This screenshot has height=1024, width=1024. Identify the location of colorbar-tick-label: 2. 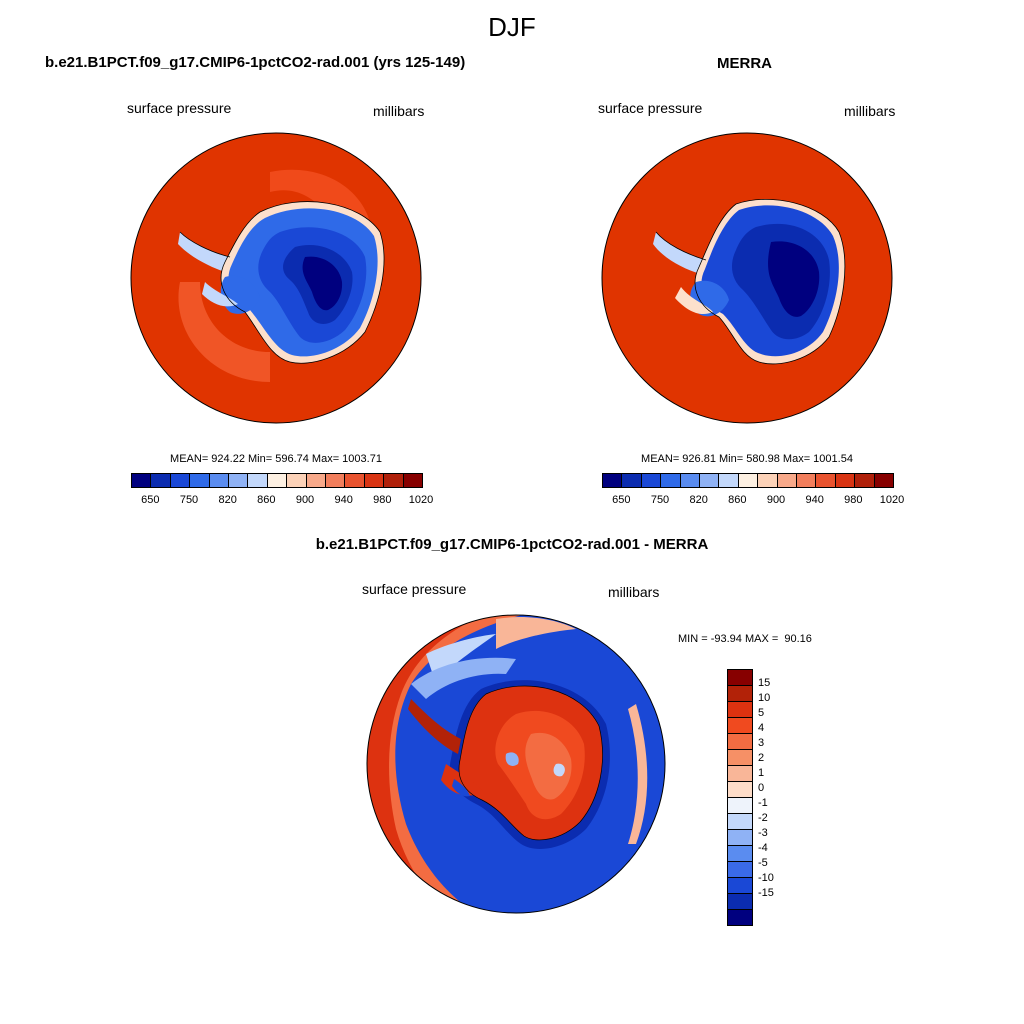
(761, 758).